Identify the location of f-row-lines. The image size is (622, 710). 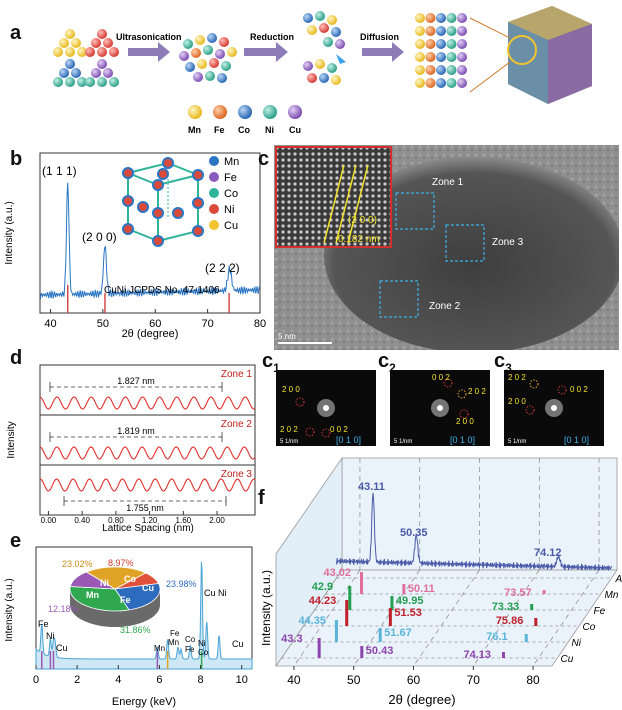
(446, 618).